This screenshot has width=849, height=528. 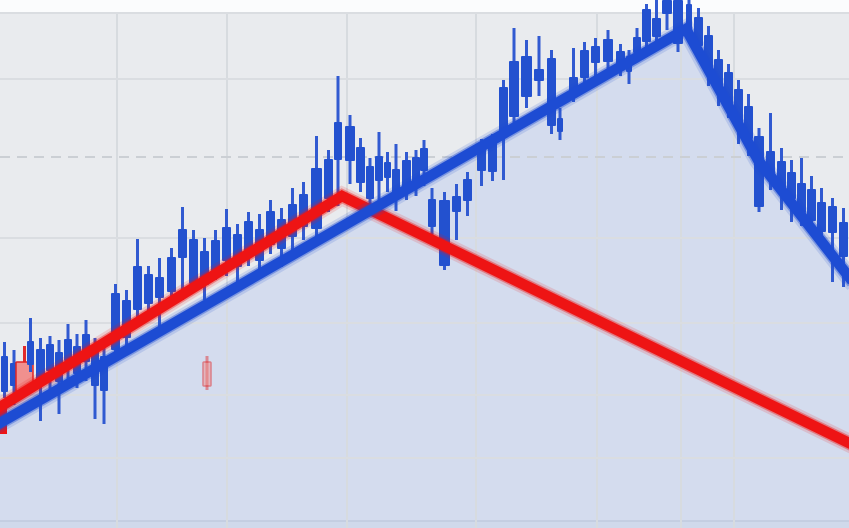 I want to click on red-candle-body, so click(x=207, y=374).